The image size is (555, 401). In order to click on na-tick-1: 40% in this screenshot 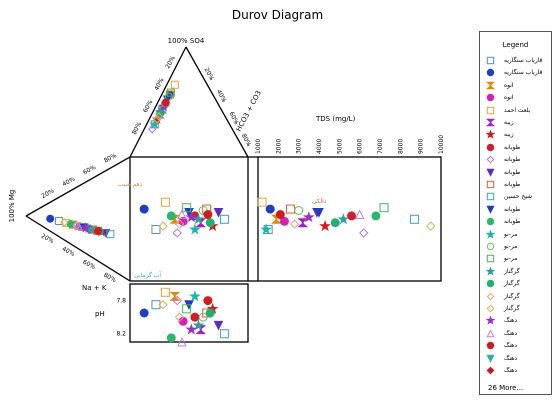, I will do `click(68, 252)`.